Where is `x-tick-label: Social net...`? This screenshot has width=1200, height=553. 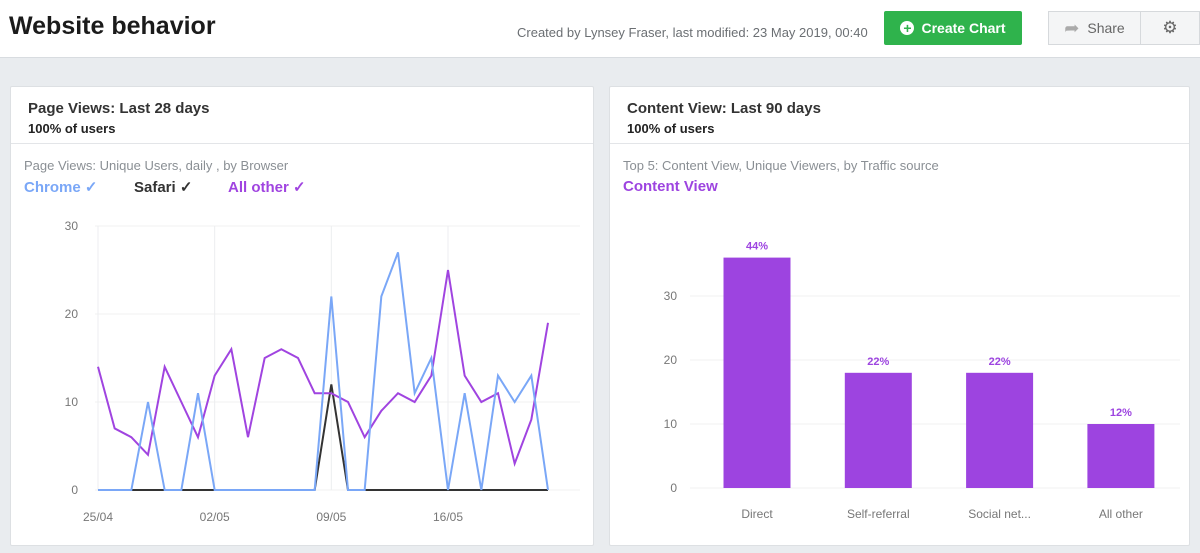
x-tick-label: Social net... is located at coordinates (999, 514).